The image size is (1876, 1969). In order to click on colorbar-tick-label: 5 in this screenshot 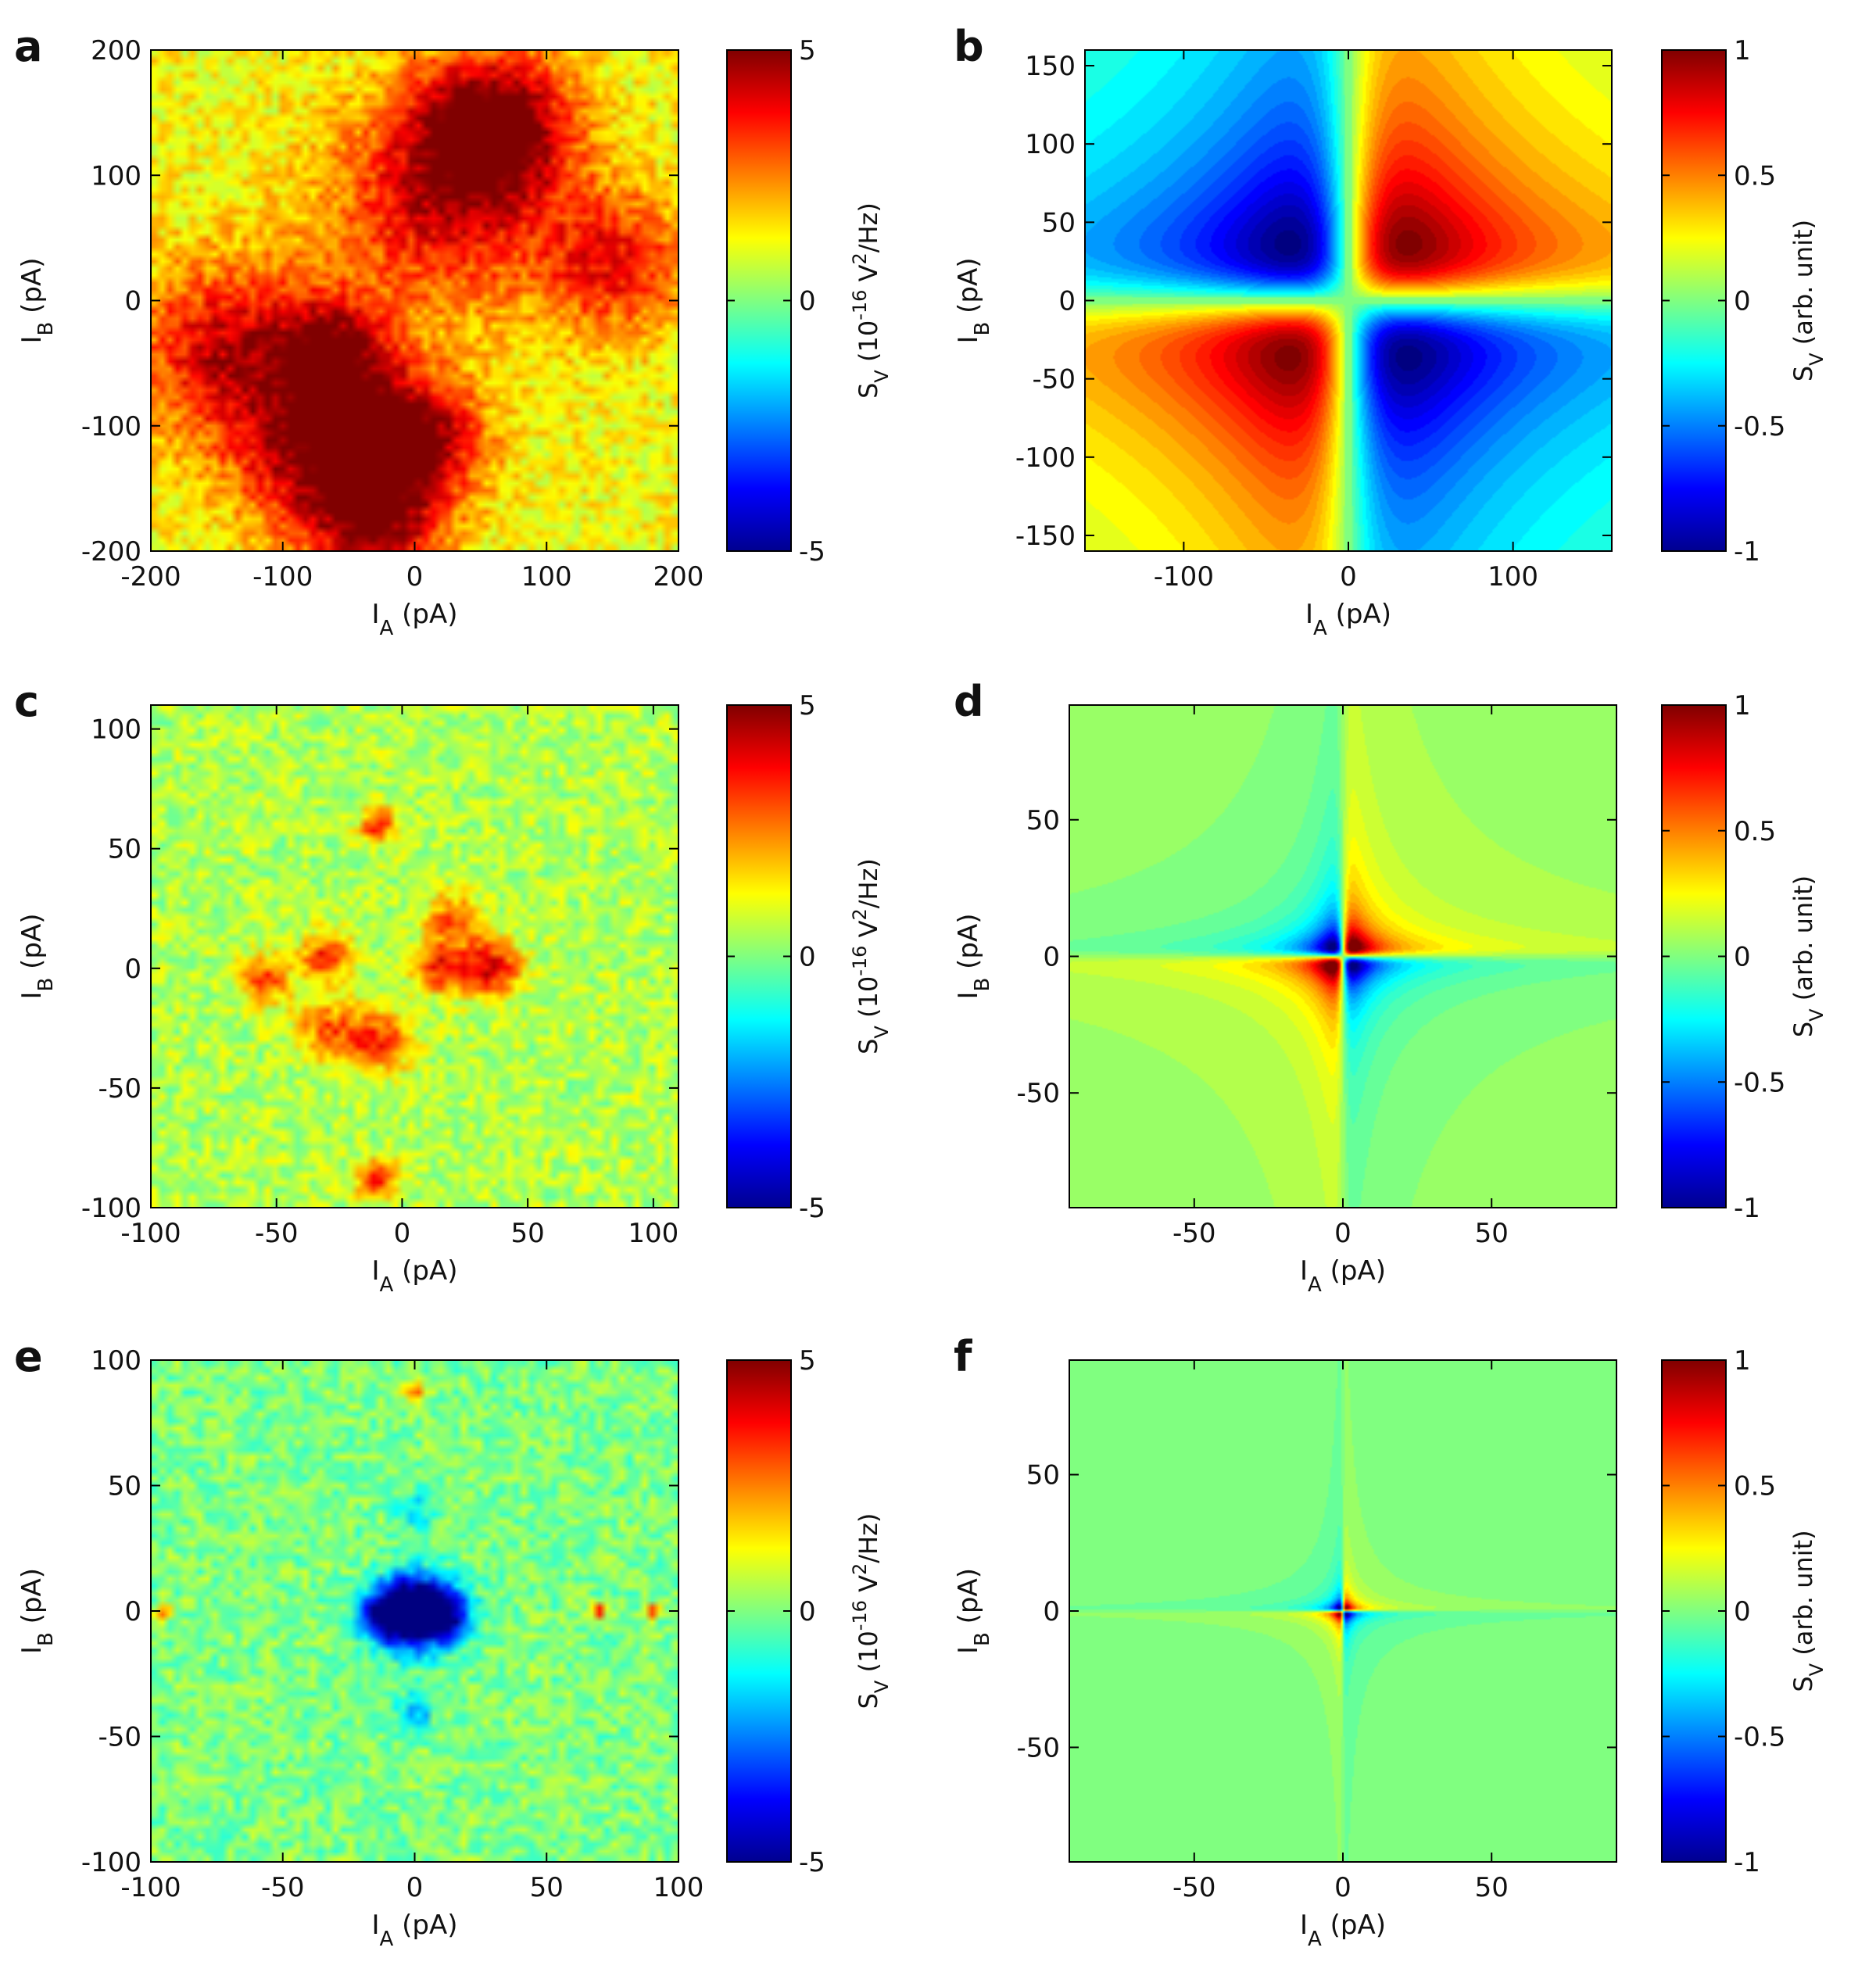, I will do `click(807, 1361)`.